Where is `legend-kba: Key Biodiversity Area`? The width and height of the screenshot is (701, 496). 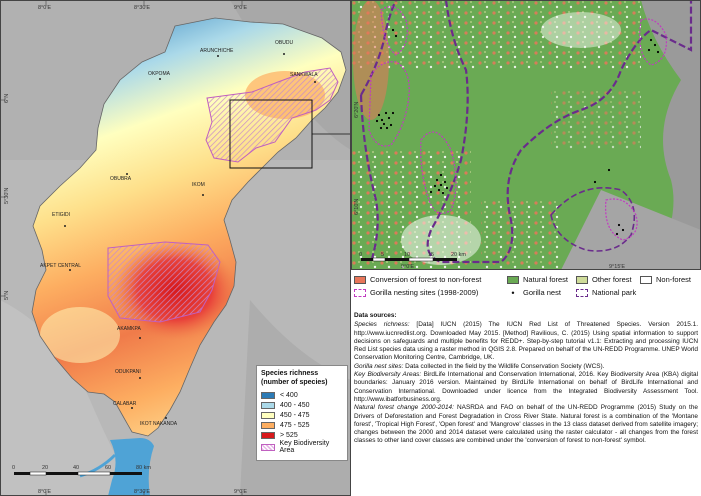
legend-kba: Key Biodiversity Area is located at coordinates (302, 447).